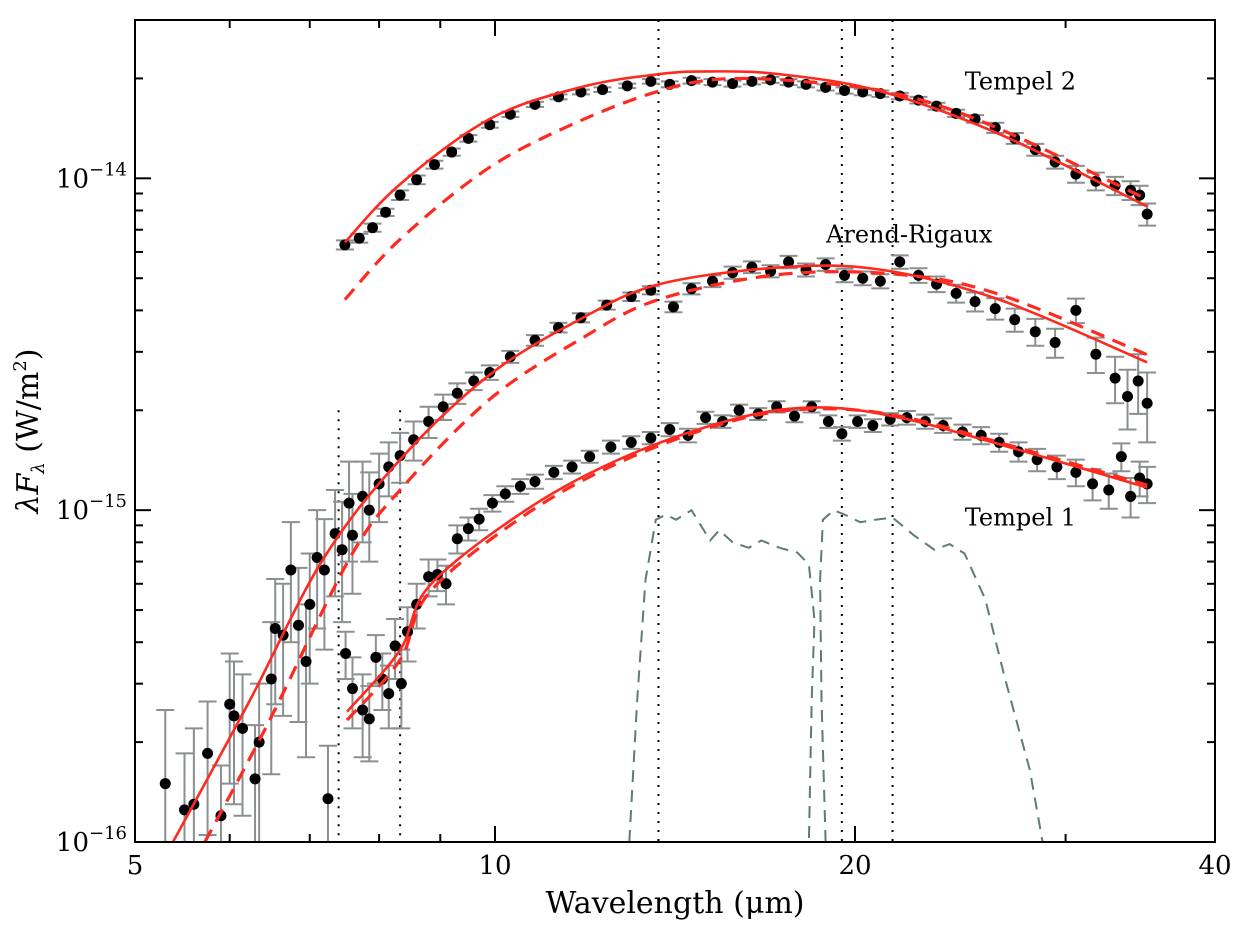 The image size is (1237, 930). I want to click on filter-1-curve, so click(722, 675).